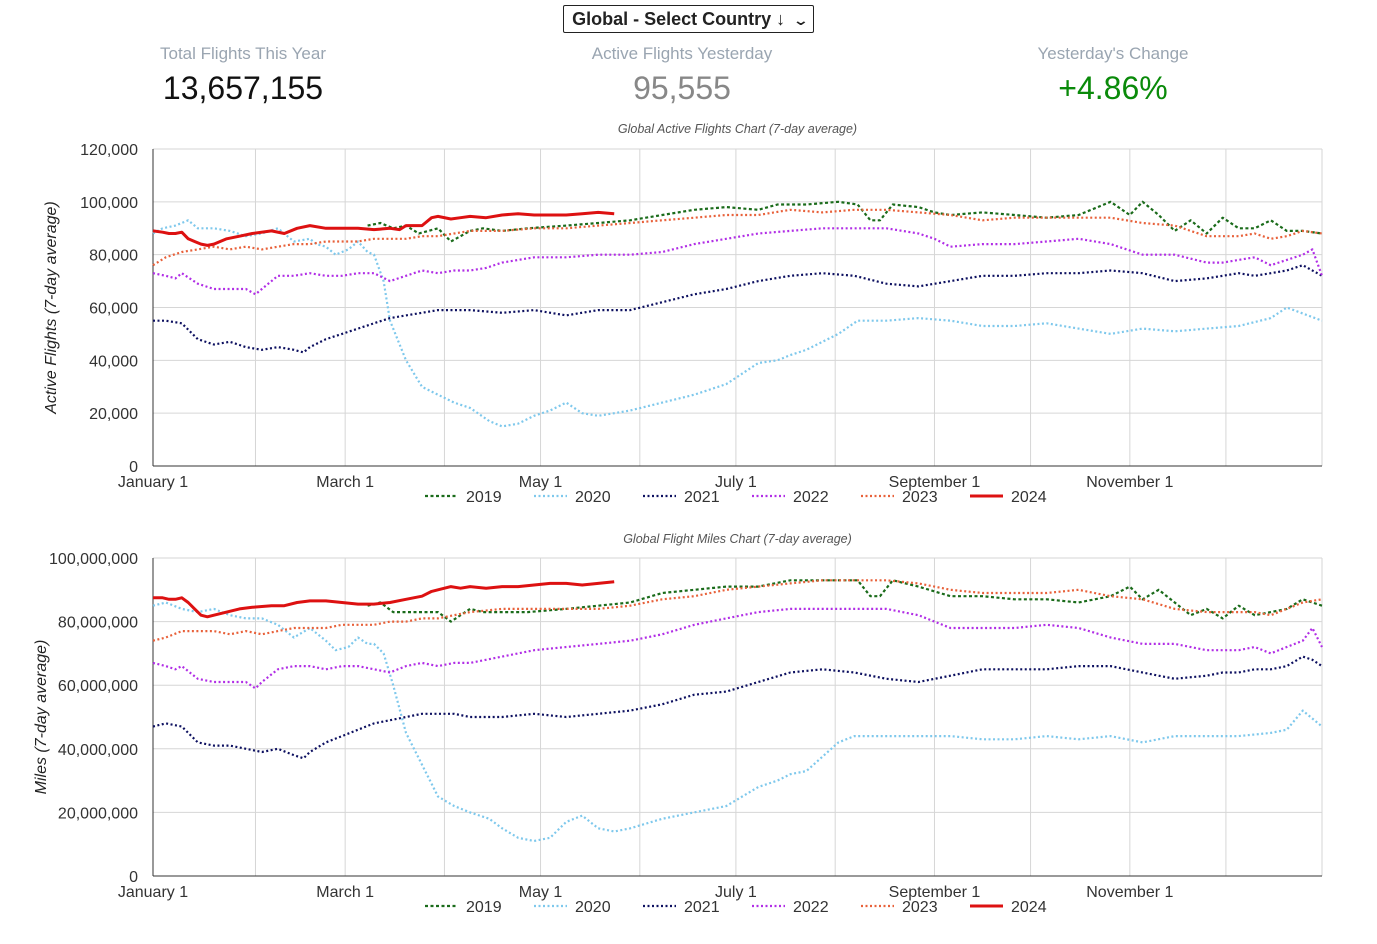 Image resolution: width=1377 pixels, height=944 pixels. What do you see at coordinates (801, 20) in the screenshot?
I see `chevron-down-icon: ⌄` at bounding box center [801, 20].